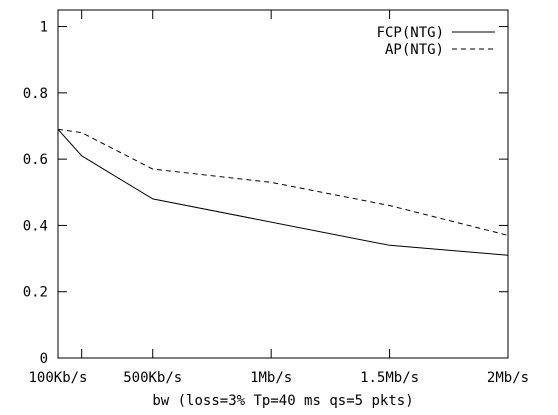 Image resolution: width=558 pixels, height=415 pixels. I want to click on y-tick-label: 0.8, so click(35, 94).